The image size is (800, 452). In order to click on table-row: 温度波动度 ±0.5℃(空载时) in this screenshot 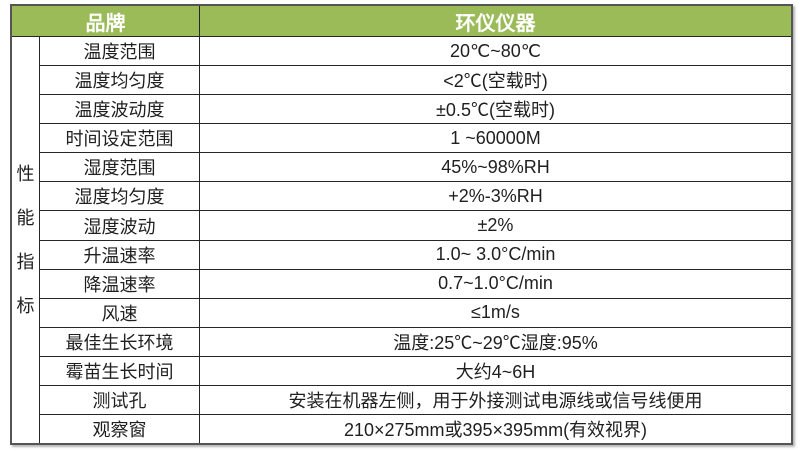, I will do `click(415, 109)`.